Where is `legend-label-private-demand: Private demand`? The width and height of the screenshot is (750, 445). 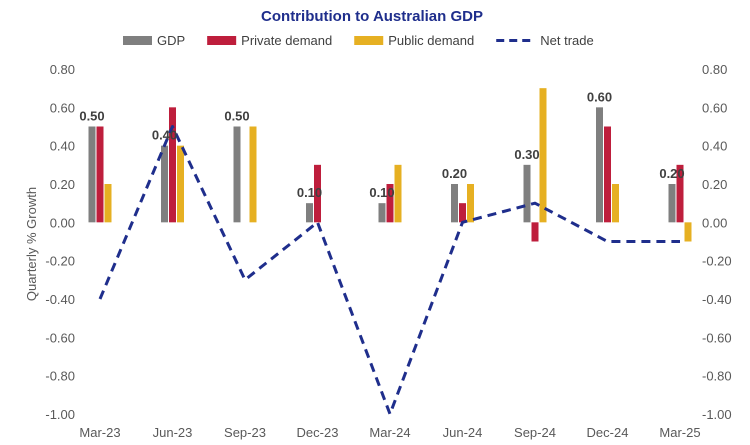 legend-label-private-demand: Private demand is located at coordinates (286, 40).